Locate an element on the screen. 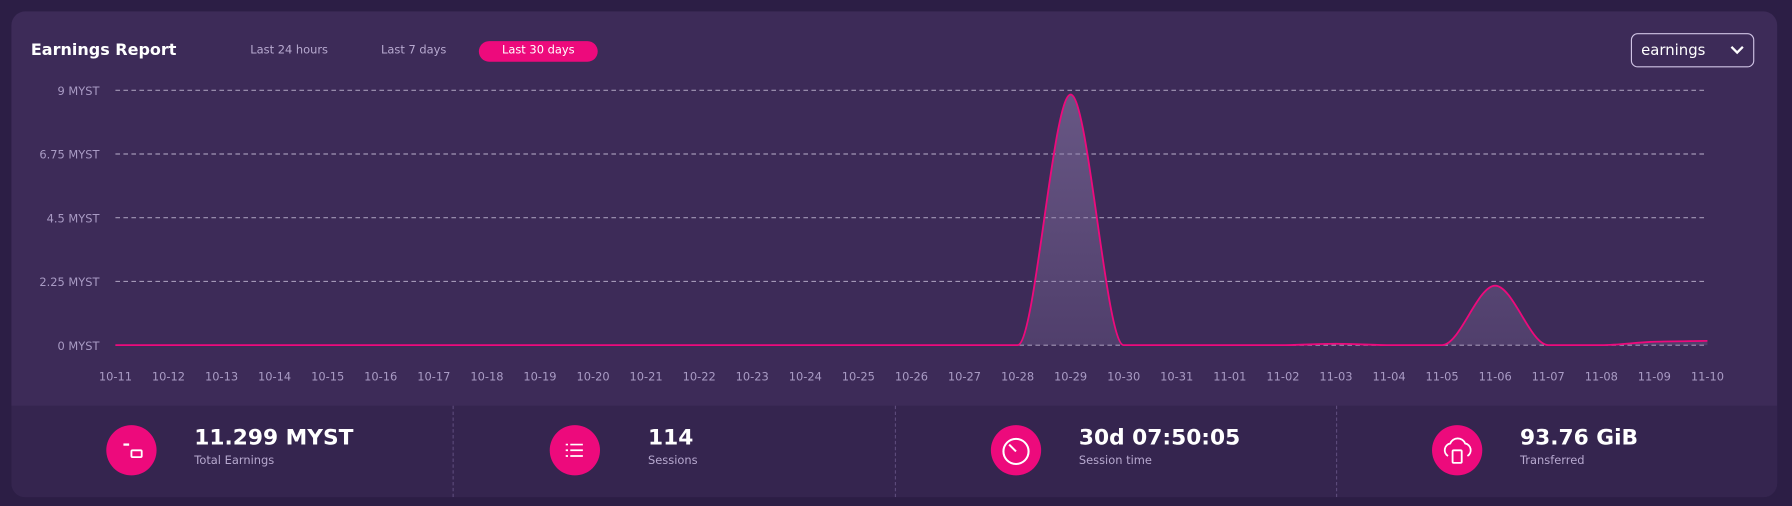 This screenshot has width=1792, height=506. stat-label: Total Earnings is located at coordinates (234, 461).